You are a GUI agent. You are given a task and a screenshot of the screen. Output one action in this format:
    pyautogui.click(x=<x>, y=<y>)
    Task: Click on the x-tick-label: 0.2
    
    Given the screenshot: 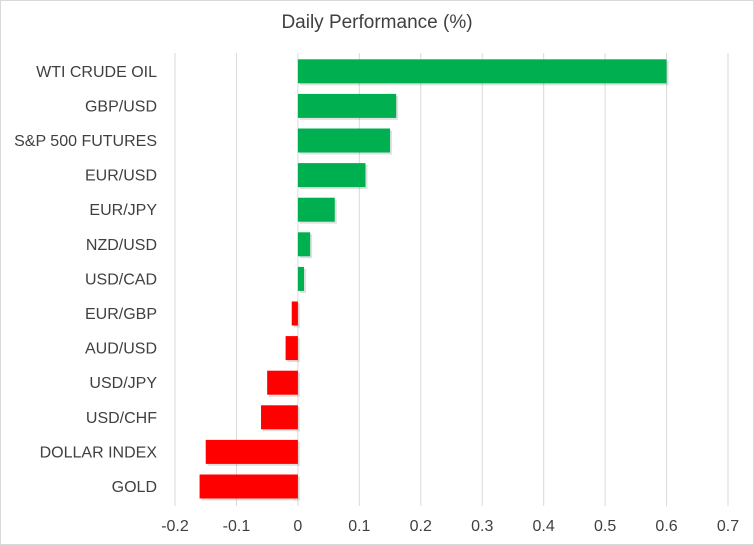 What is the action you would take?
    pyautogui.click(x=421, y=526)
    